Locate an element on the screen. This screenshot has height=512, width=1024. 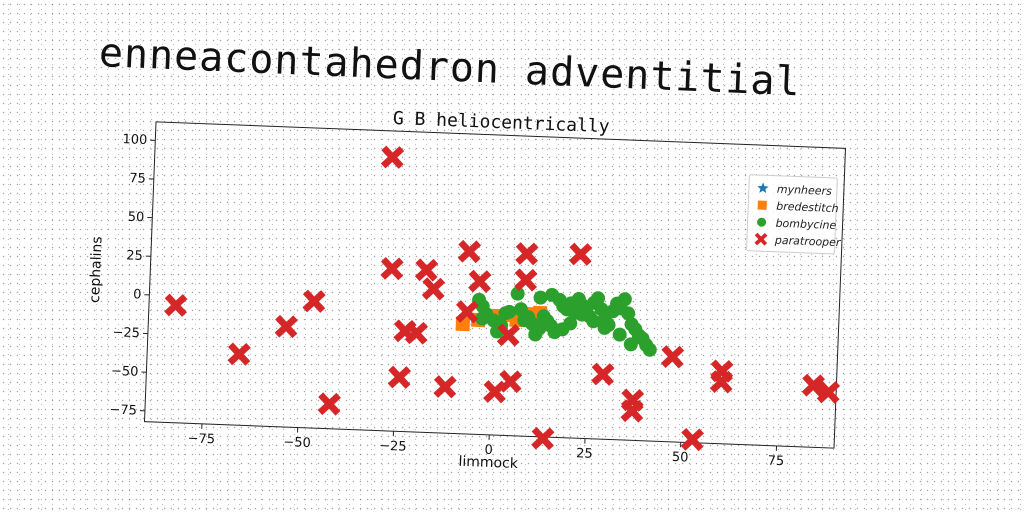
y-axis-label: cephalins is located at coordinates (96, 269).